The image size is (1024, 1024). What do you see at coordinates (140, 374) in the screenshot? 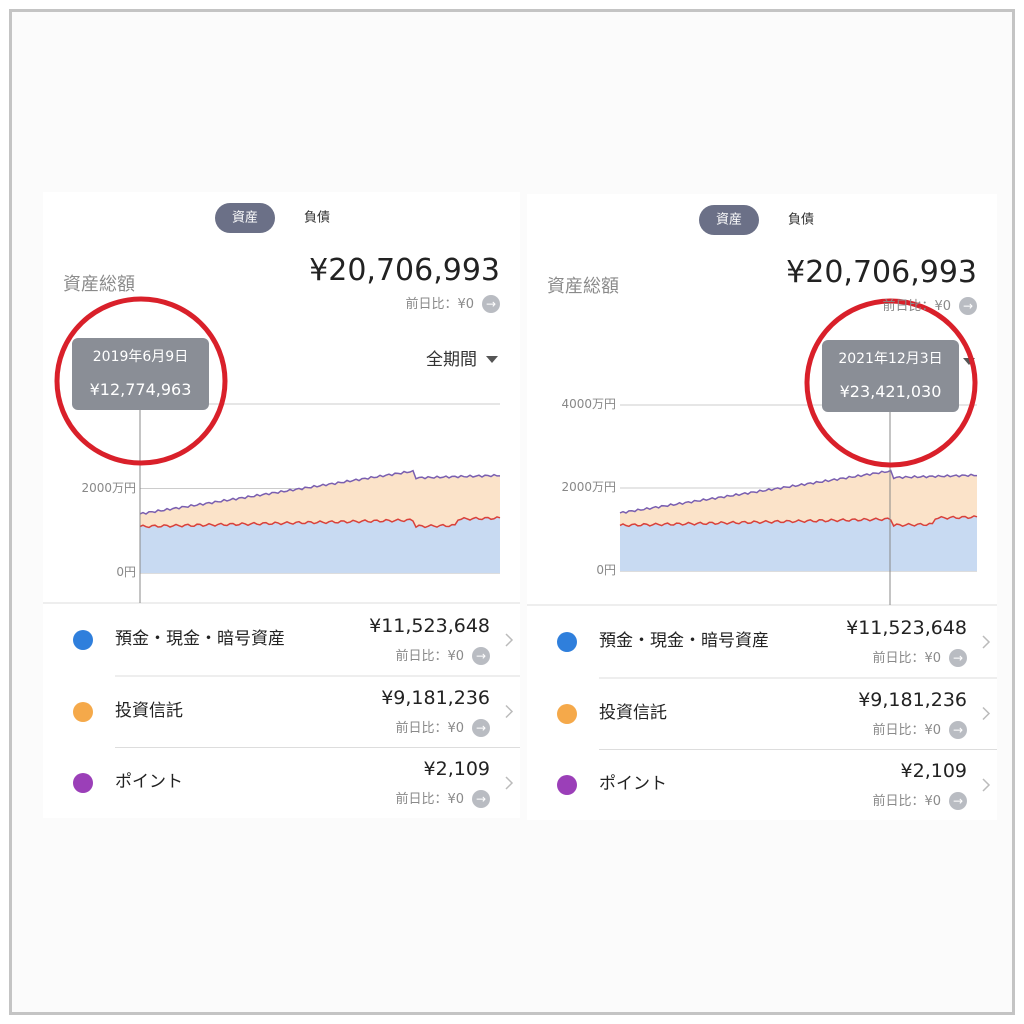
I see `tooltip: 2019年6月9日 ¥12,774,963` at bounding box center [140, 374].